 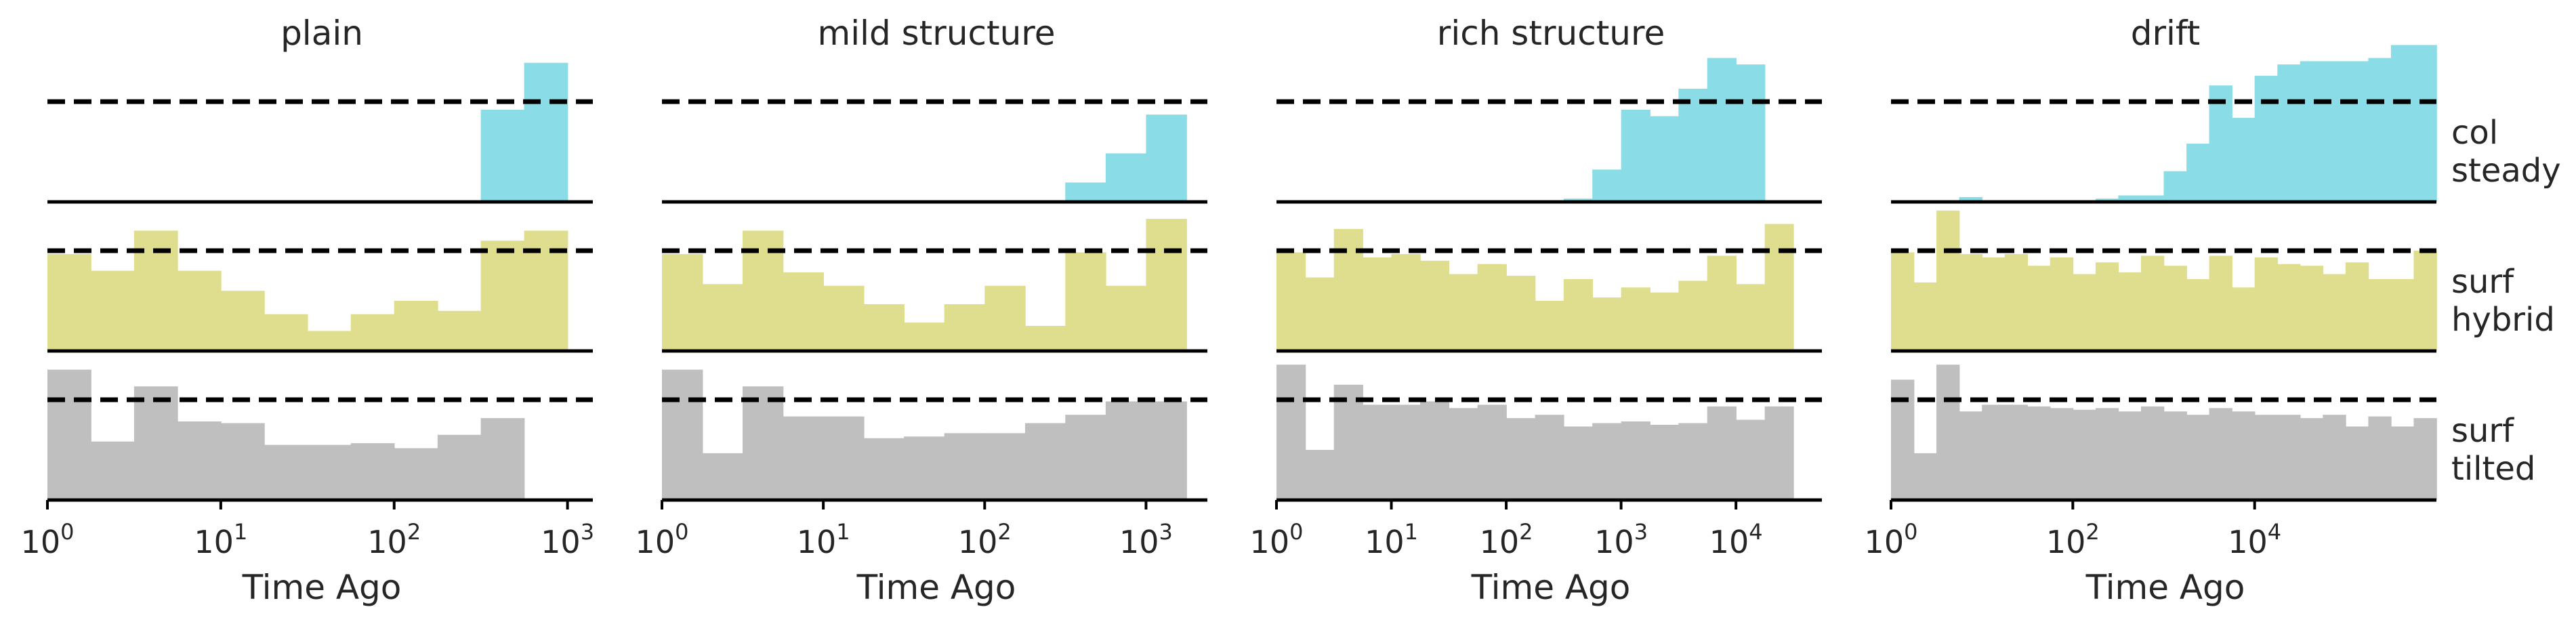 I want to click on x-tick-exponent: 3, so click(x=1641, y=532).